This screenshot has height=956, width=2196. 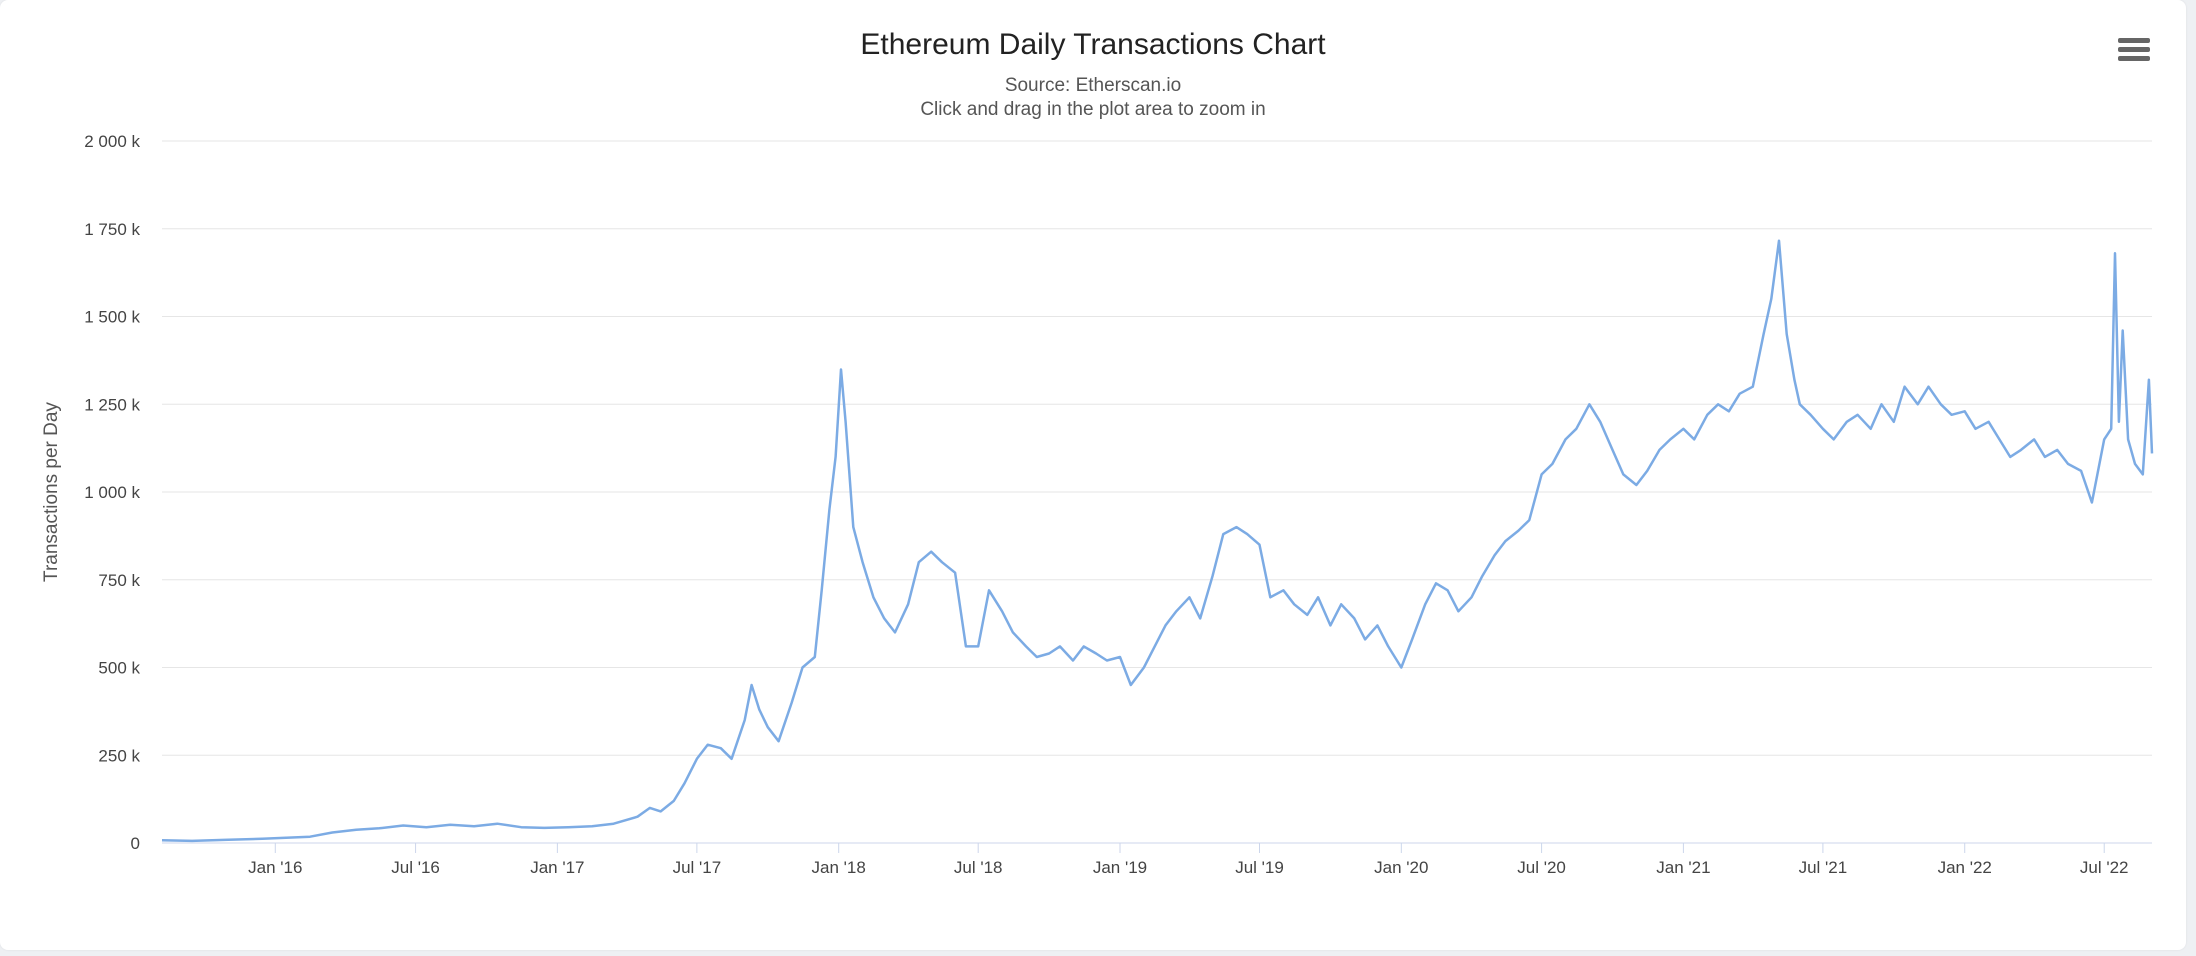 What do you see at coordinates (112, 317) in the screenshot?
I see `y-tick-label: 1 500 k` at bounding box center [112, 317].